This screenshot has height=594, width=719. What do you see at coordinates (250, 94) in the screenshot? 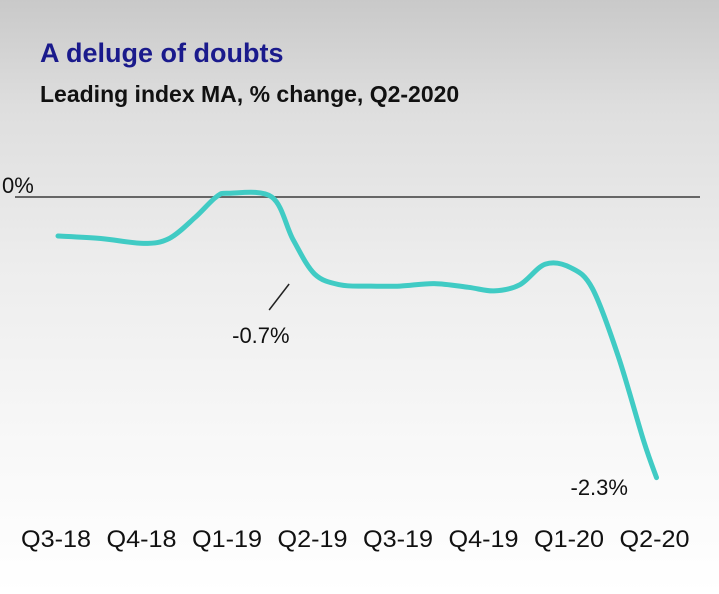
I see `chart-subtitle: Leading index MA, % change, Q2-2020` at bounding box center [250, 94].